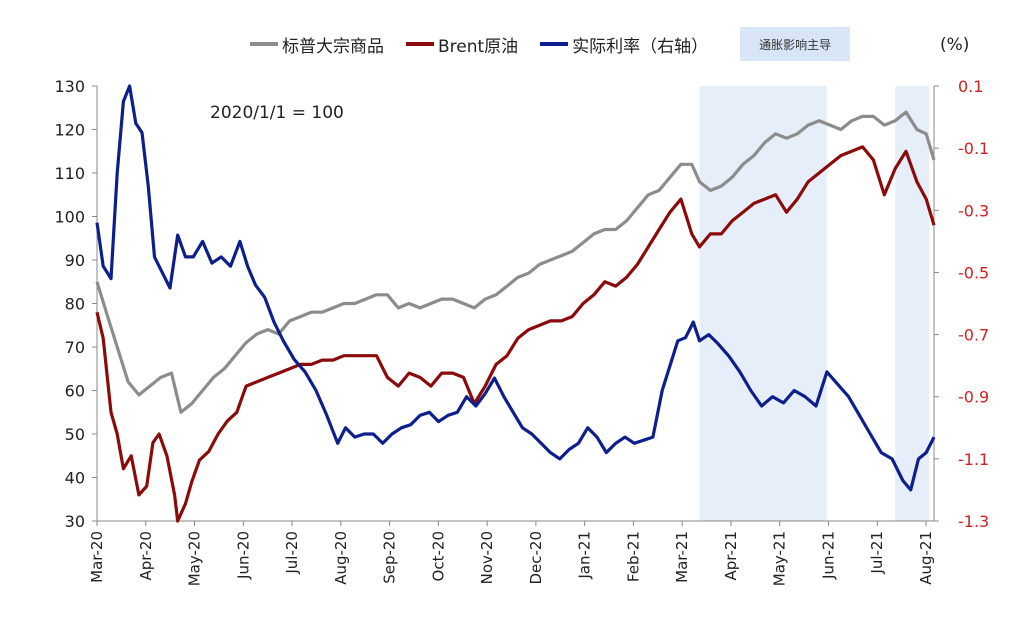 The image size is (1024, 622). I want to click on left-tick-label: 110, so click(69, 173).